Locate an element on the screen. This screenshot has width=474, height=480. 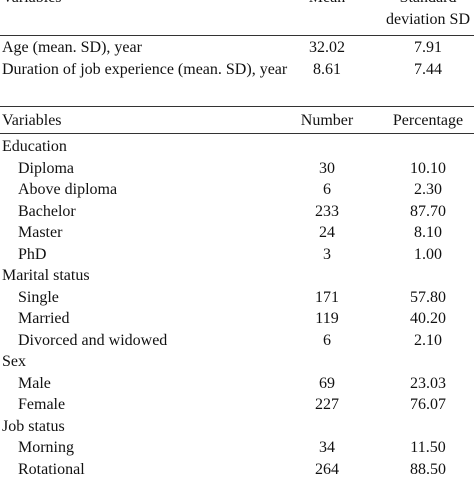
row-label: Age (mean. SD), year is located at coordinates (147, 48).